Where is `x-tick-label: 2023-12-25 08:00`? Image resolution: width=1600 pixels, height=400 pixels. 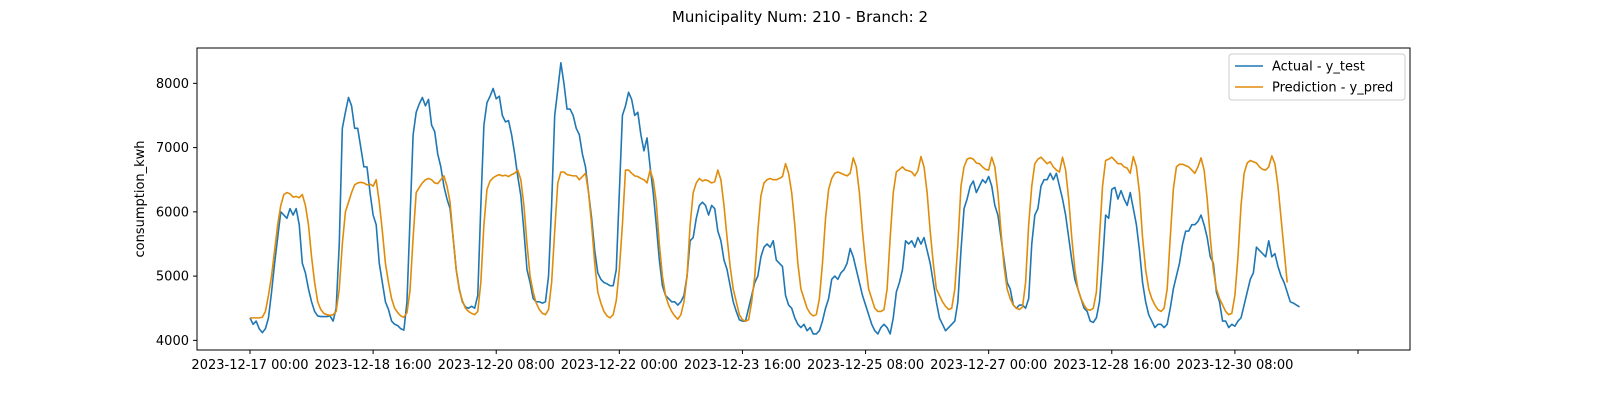
x-tick-label: 2023-12-25 08:00 is located at coordinates (865, 365).